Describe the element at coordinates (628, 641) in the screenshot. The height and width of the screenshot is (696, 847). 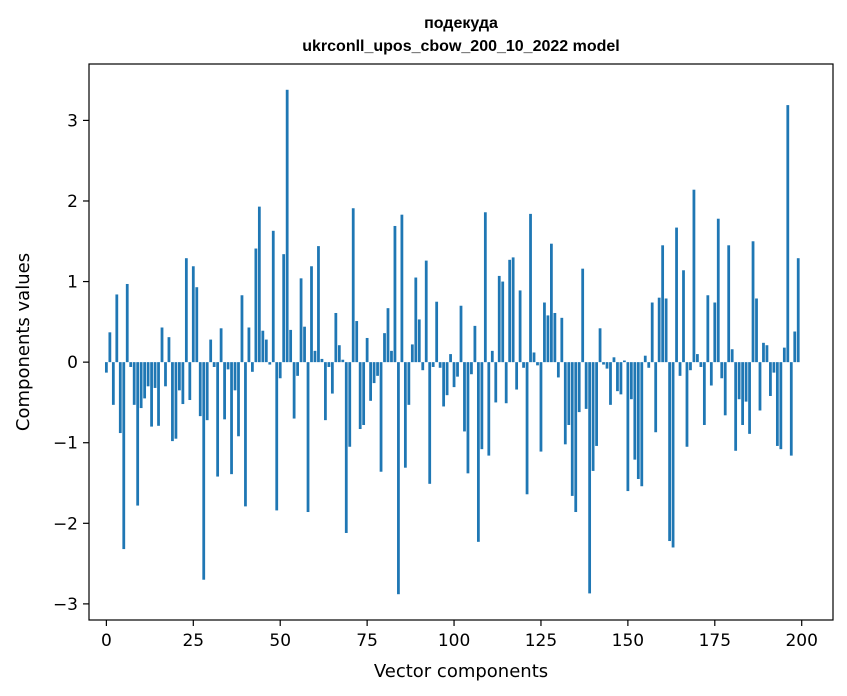
I see `x-tick-label: 150` at that location.